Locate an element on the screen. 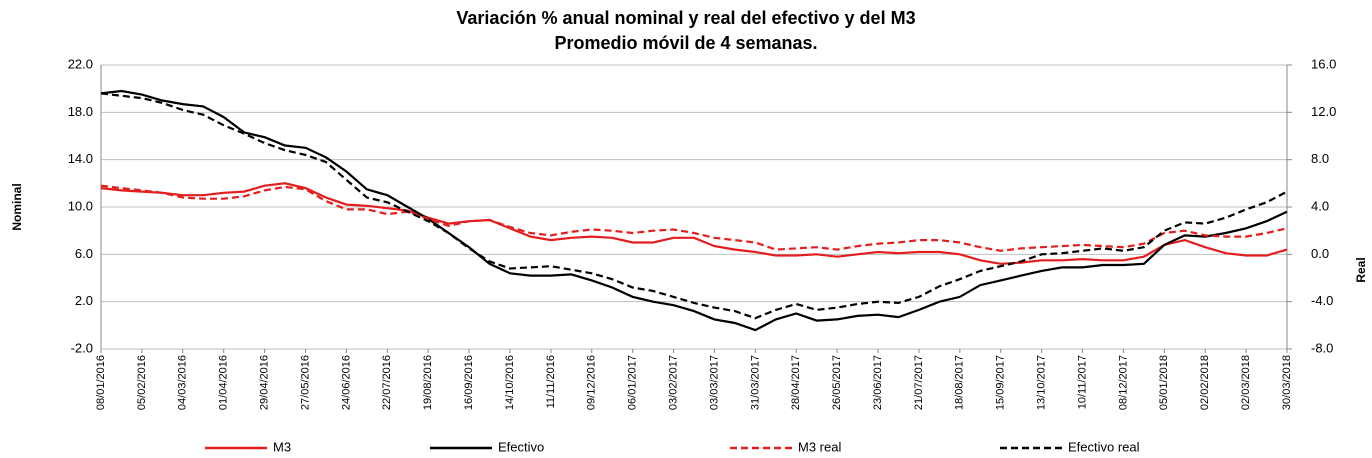 Image resolution: width=1372 pixels, height=458 pixels. x-tick-label: 03/03/2017 is located at coordinates (714, 382).